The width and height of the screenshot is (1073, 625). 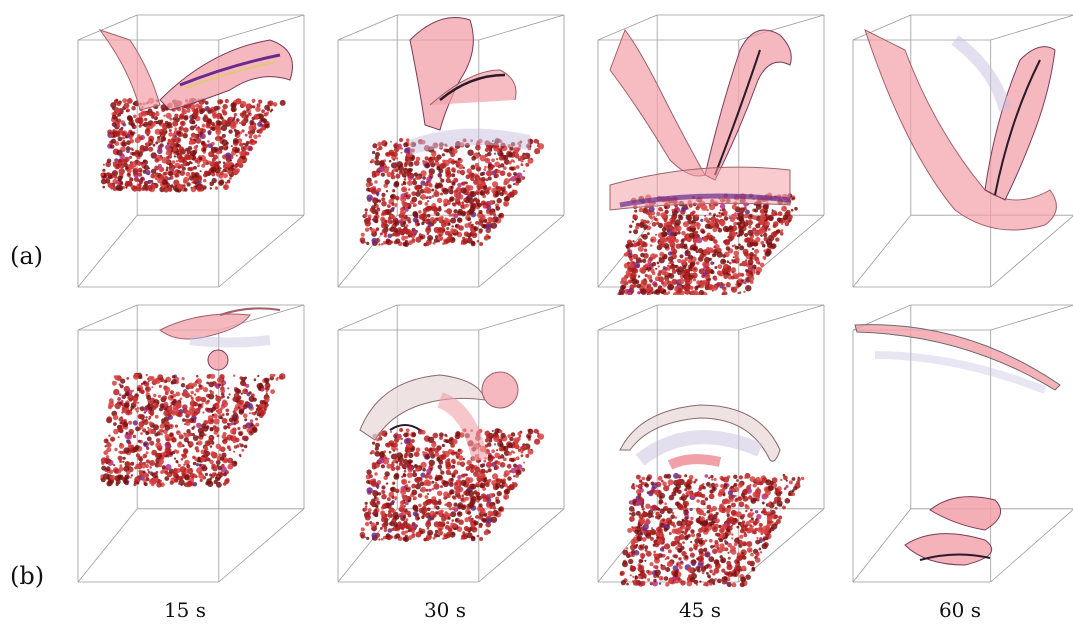 I want to click on panel-a-45s, so click(x=711, y=154).